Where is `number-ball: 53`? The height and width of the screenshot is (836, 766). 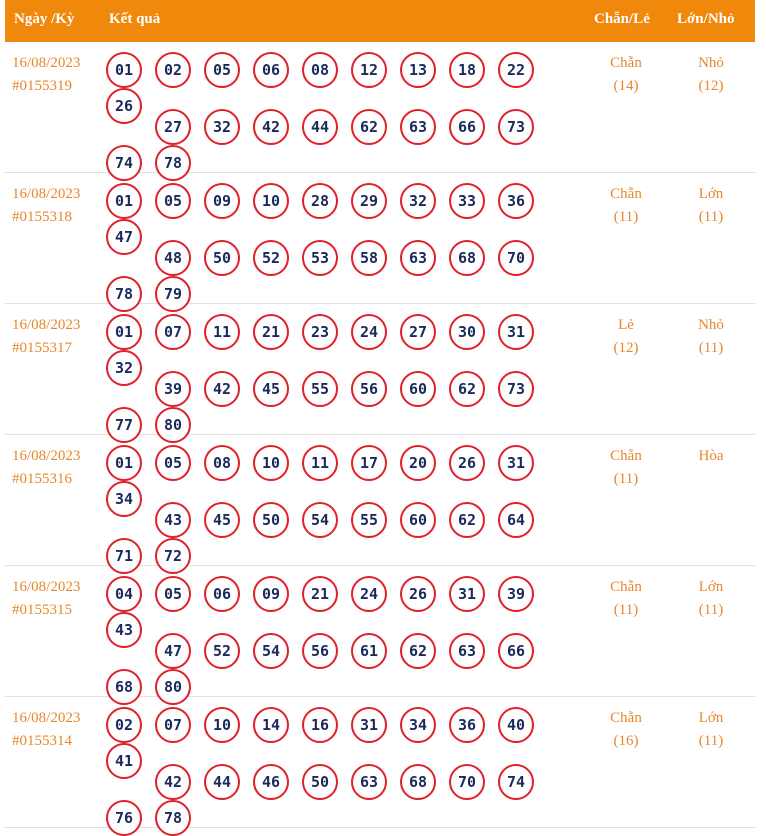 number-ball: 53 is located at coordinates (320, 258).